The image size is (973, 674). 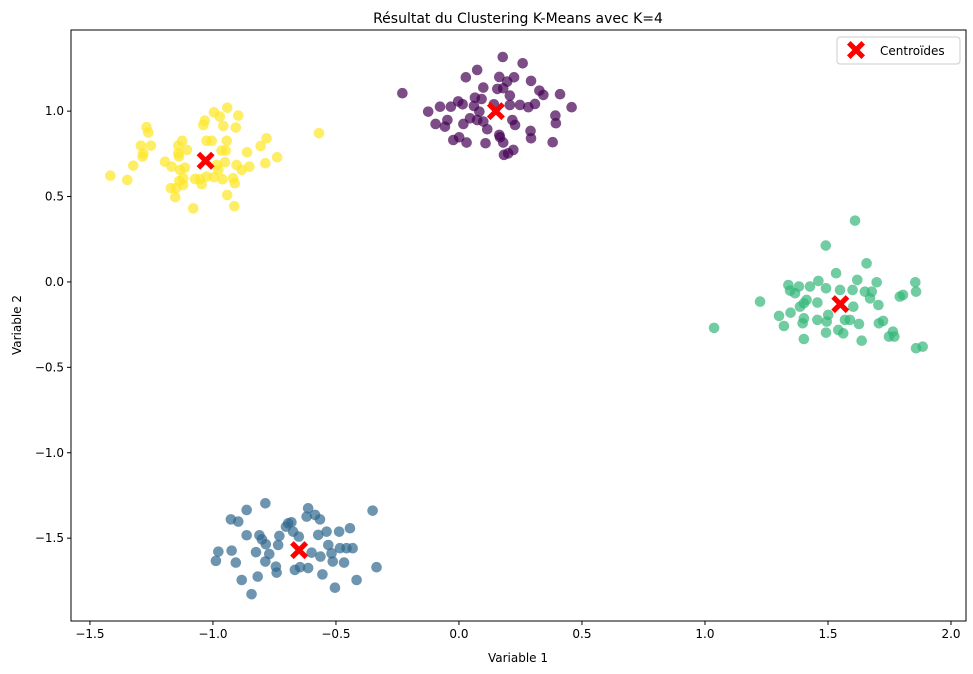 I want to click on x-tick-label: 2.0, so click(x=950, y=634).